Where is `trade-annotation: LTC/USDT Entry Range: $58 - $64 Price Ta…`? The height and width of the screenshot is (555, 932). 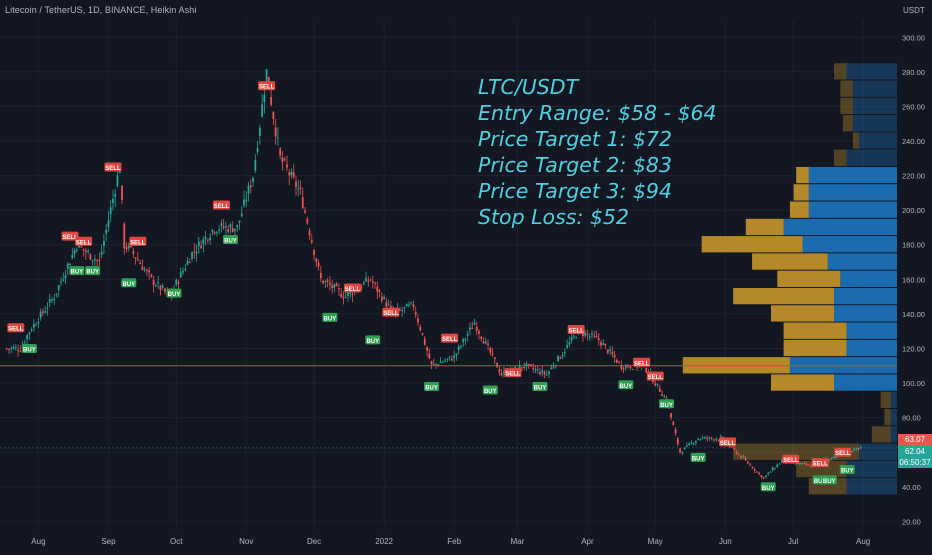
trade-annotation: LTC/USDT Entry Range: $58 - $64 Price Ta… is located at coordinates (597, 152).